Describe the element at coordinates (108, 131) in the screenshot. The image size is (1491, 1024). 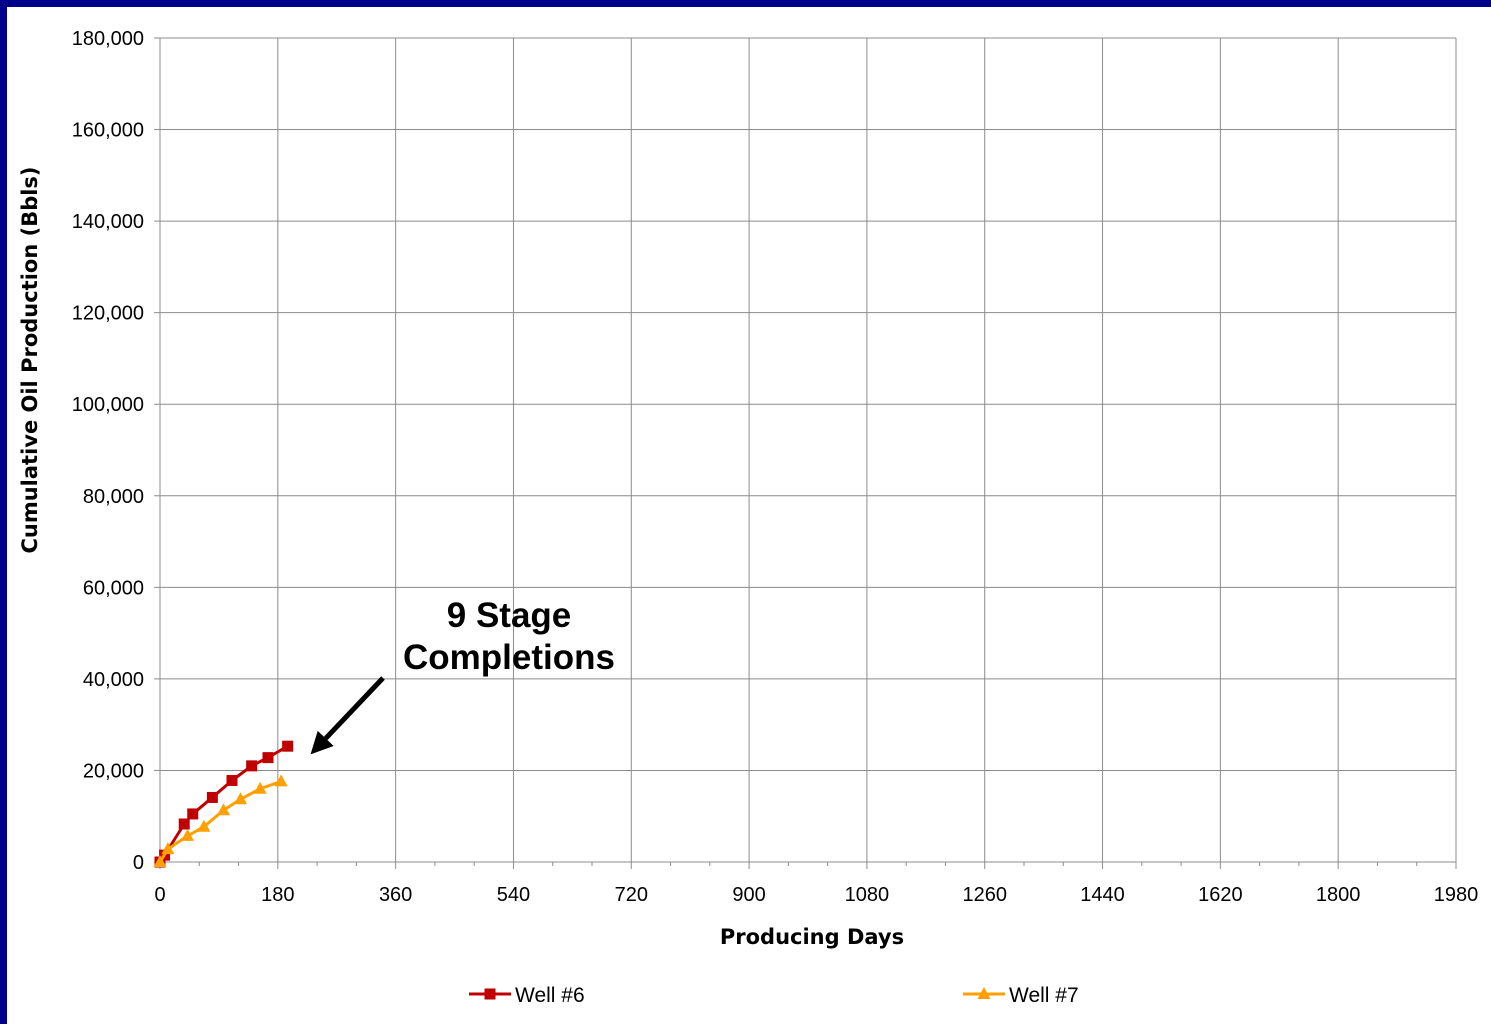
I see `y-tick-label: 160,000` at that location.